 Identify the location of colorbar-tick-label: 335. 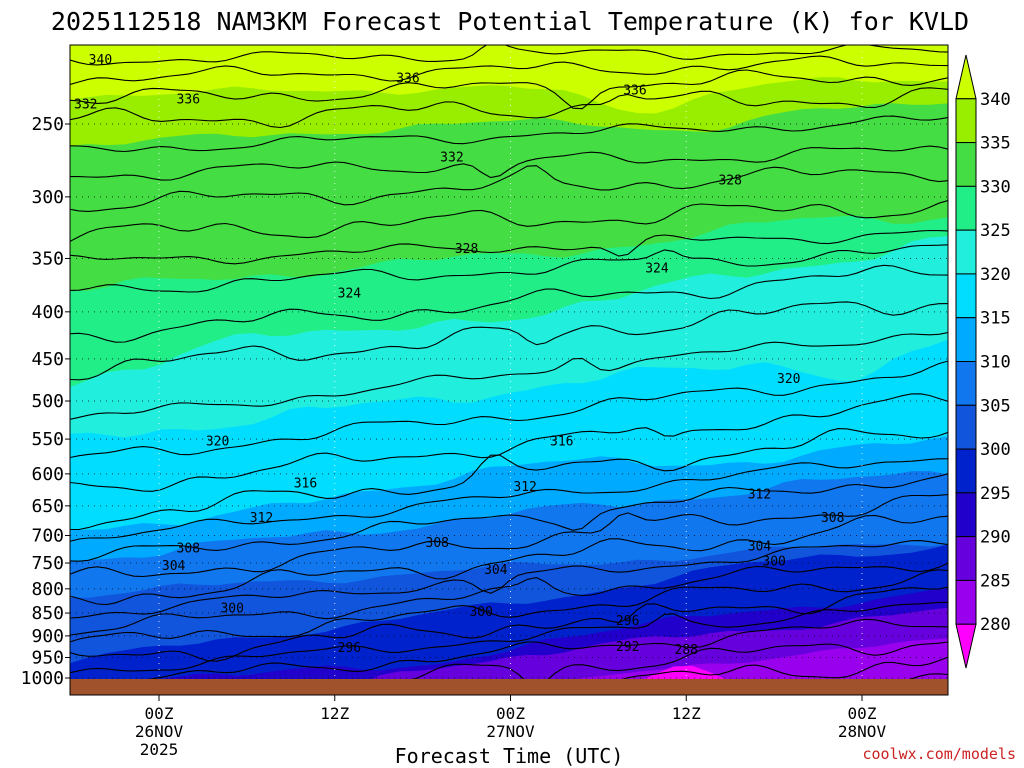
(995, 144).